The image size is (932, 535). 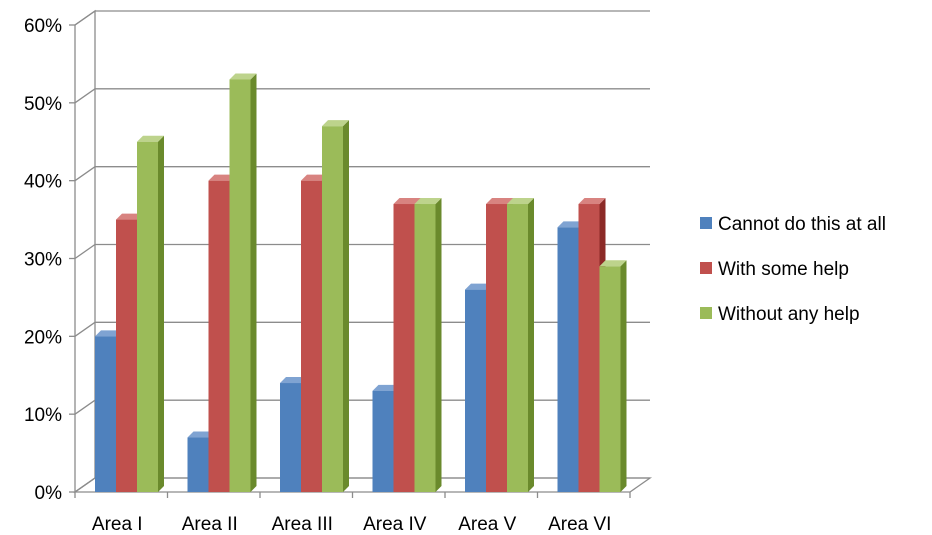 I want to click on x-tick-label: Area II, so click(x=210, y=524).